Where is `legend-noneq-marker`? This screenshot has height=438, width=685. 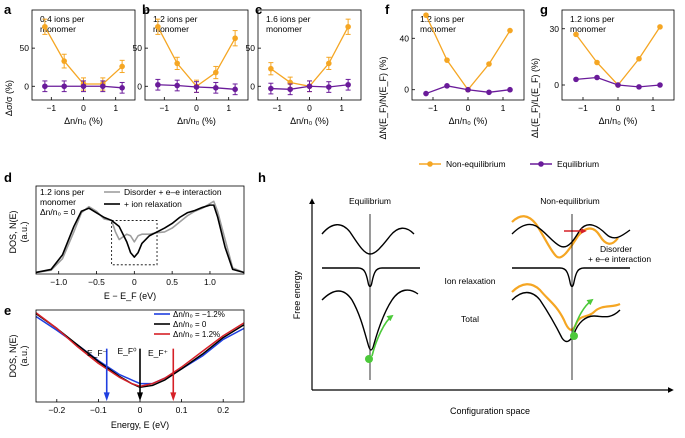
legend-noneq-marker is located at coordinates (430, 164).